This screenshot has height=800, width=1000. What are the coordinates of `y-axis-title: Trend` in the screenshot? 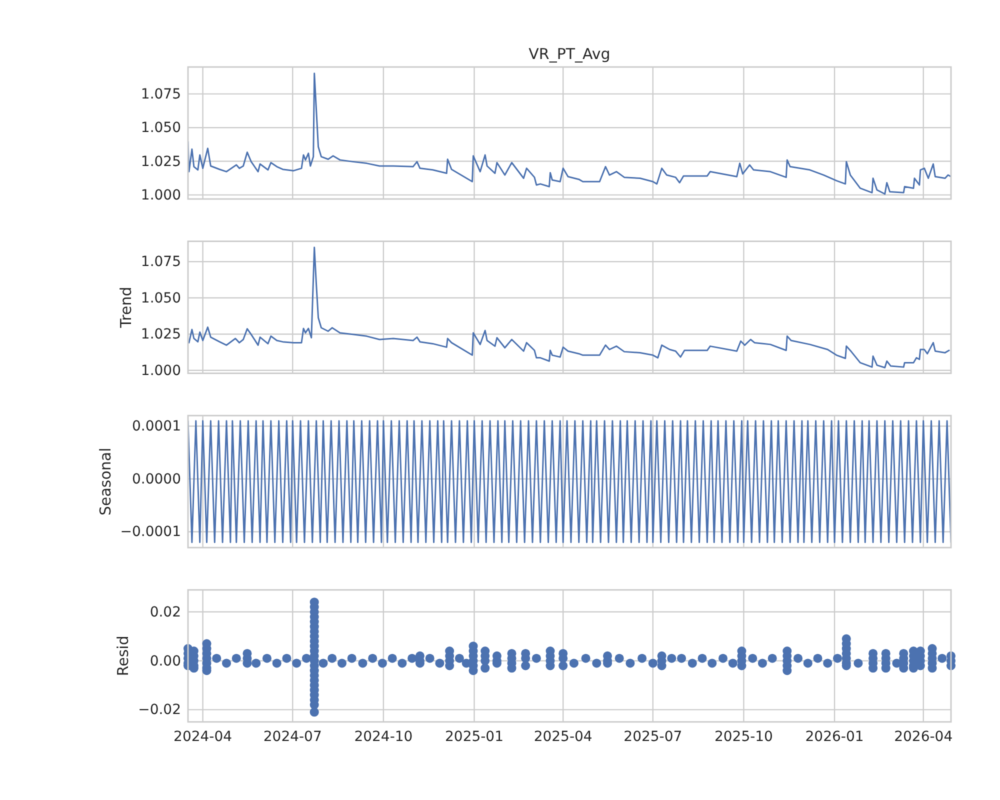 It's located at (125, 307).